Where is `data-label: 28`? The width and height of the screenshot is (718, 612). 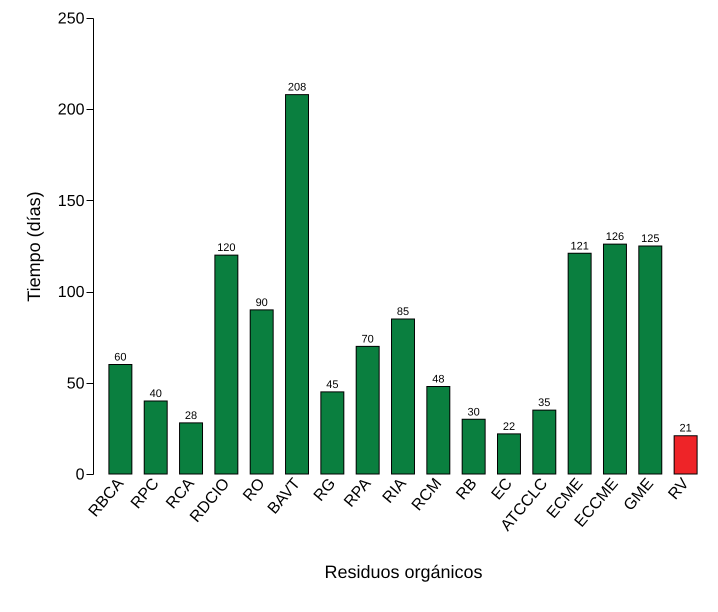
data-label: 28 is located at coordinates (191, 416).